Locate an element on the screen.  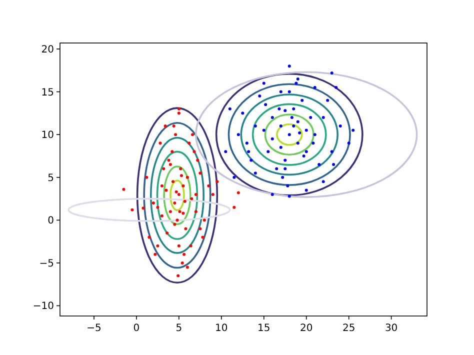
y-tick-label: 15 is located at coordinates (47, 92).